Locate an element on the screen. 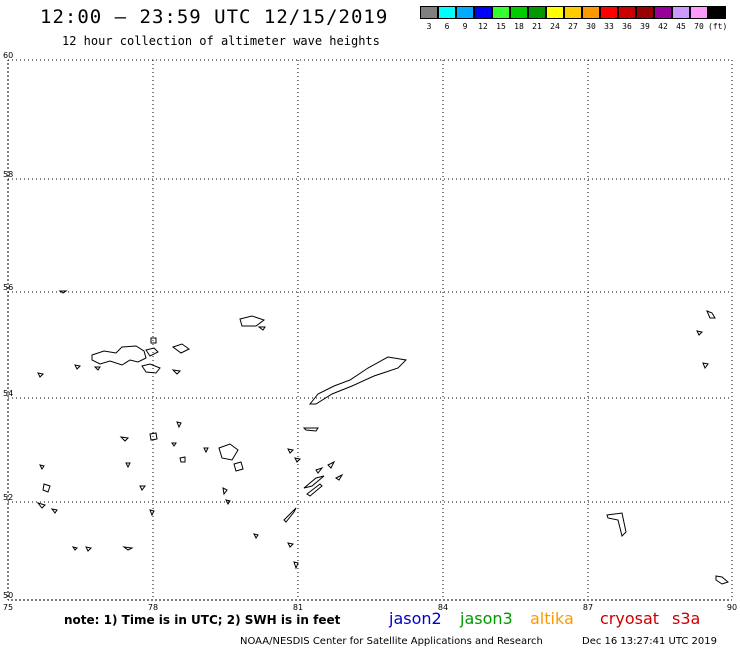 The image size is (740, 650). longitude-tick-label: 75 is located at coordinates (8, 607).